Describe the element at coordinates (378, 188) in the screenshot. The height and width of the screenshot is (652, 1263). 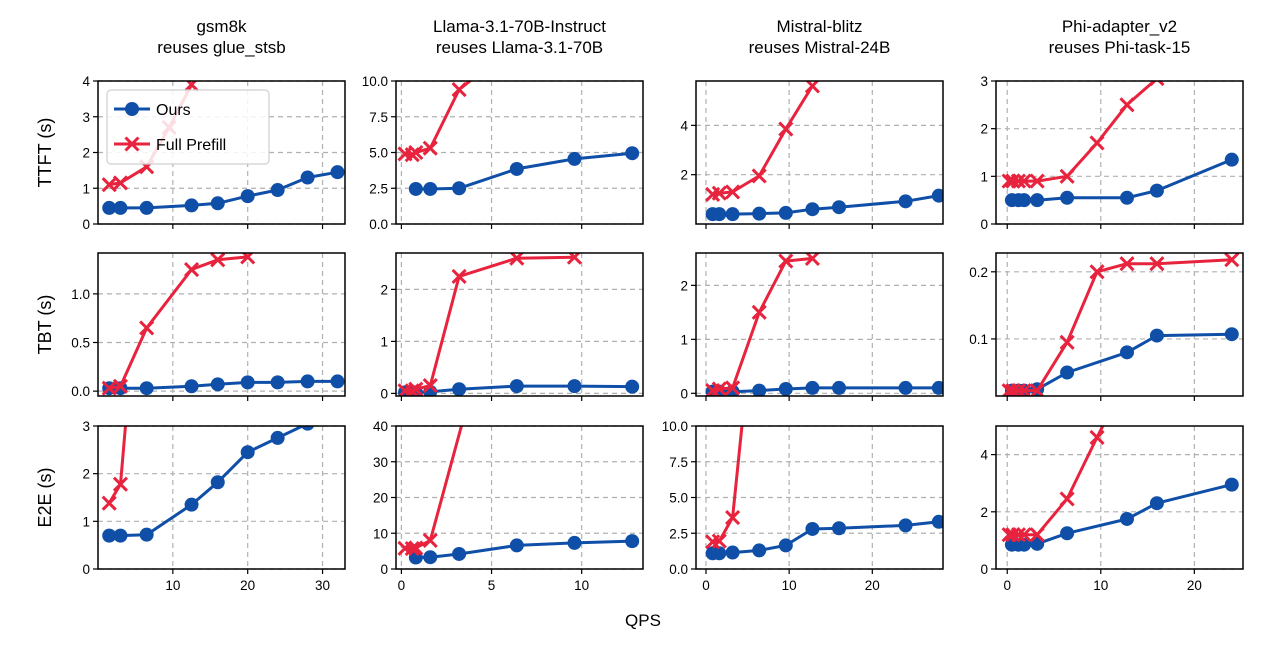
I see `y-tick-label: 2.5` at that location.